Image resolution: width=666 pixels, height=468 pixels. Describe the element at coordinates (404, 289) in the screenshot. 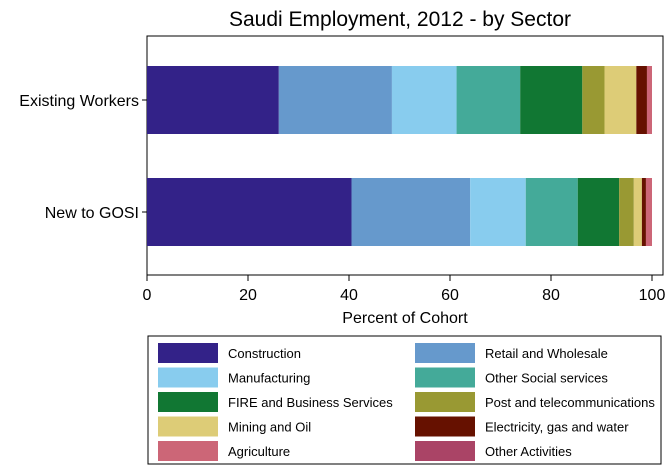

I see `x-axis: 0 20 40 60 80 100` at that location.